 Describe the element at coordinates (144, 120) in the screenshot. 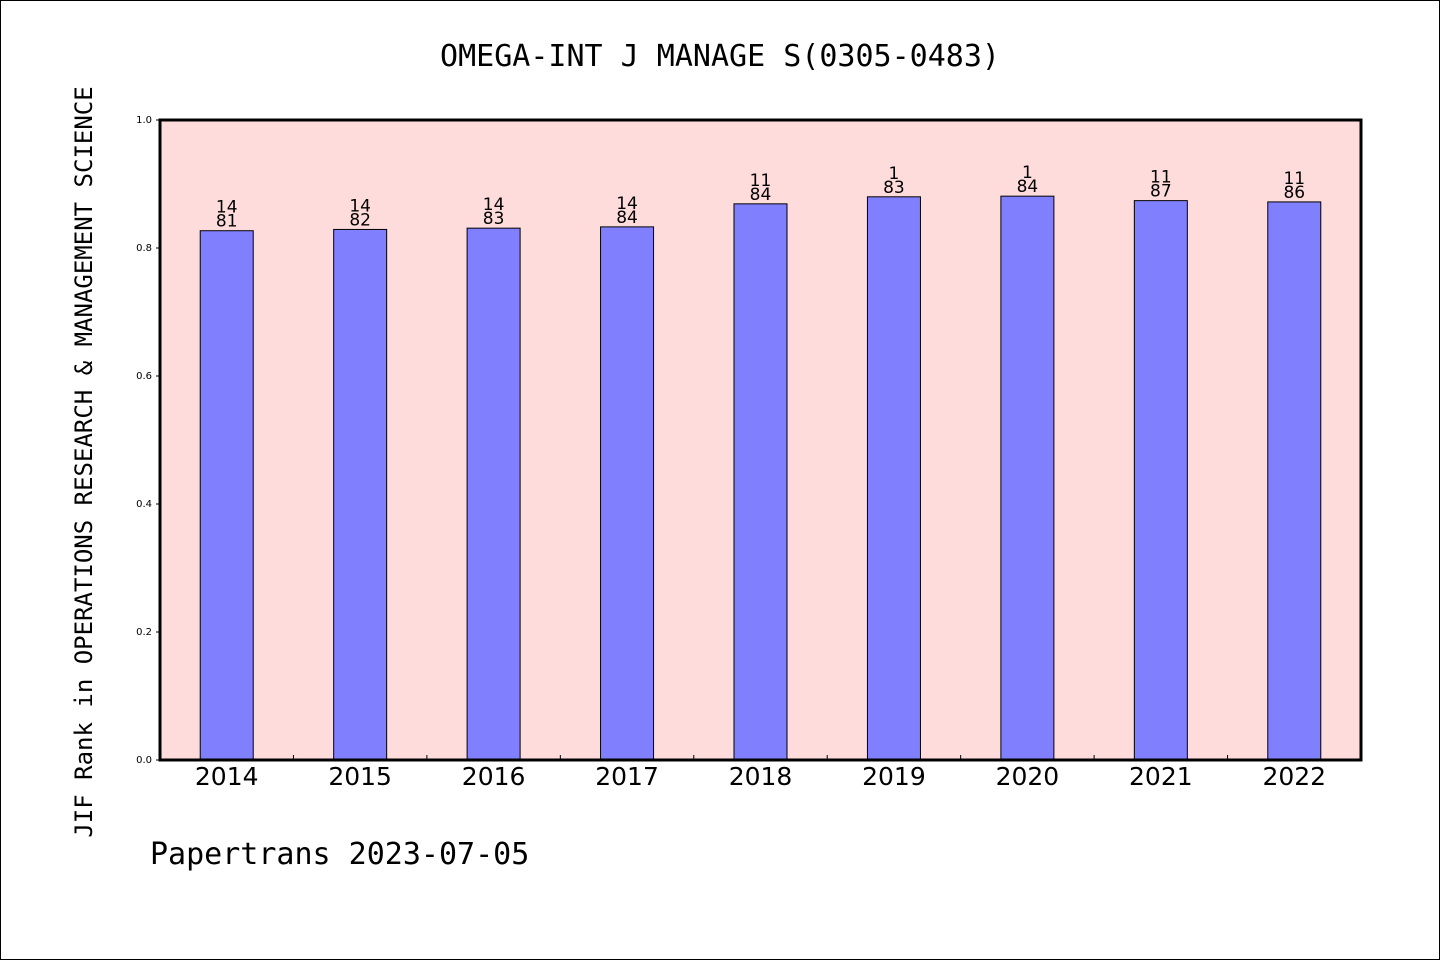

I see `y-tick-label: 1.0` at that location.